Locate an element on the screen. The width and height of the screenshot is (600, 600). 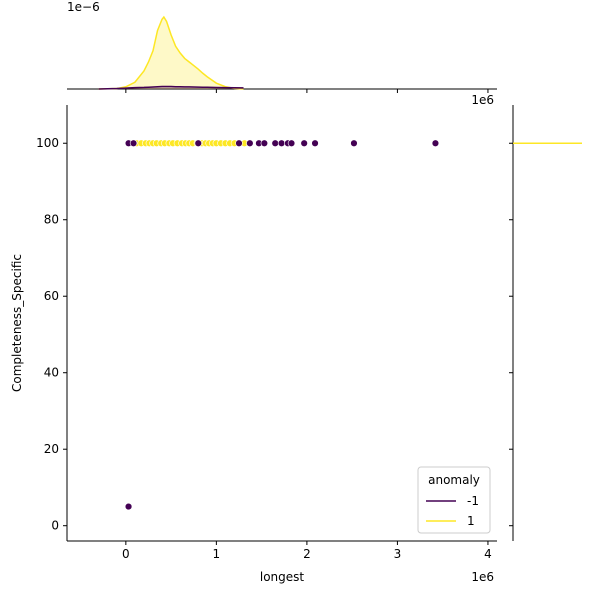
y-tick-label: 100 is located at coordinates (47, 143).